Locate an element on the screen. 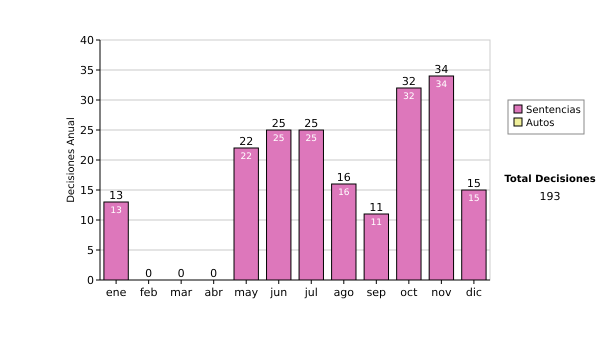 Image resolution: width=600 pixels, height=340 pixels. total-label: 22 is located at coordinates (246, 141).